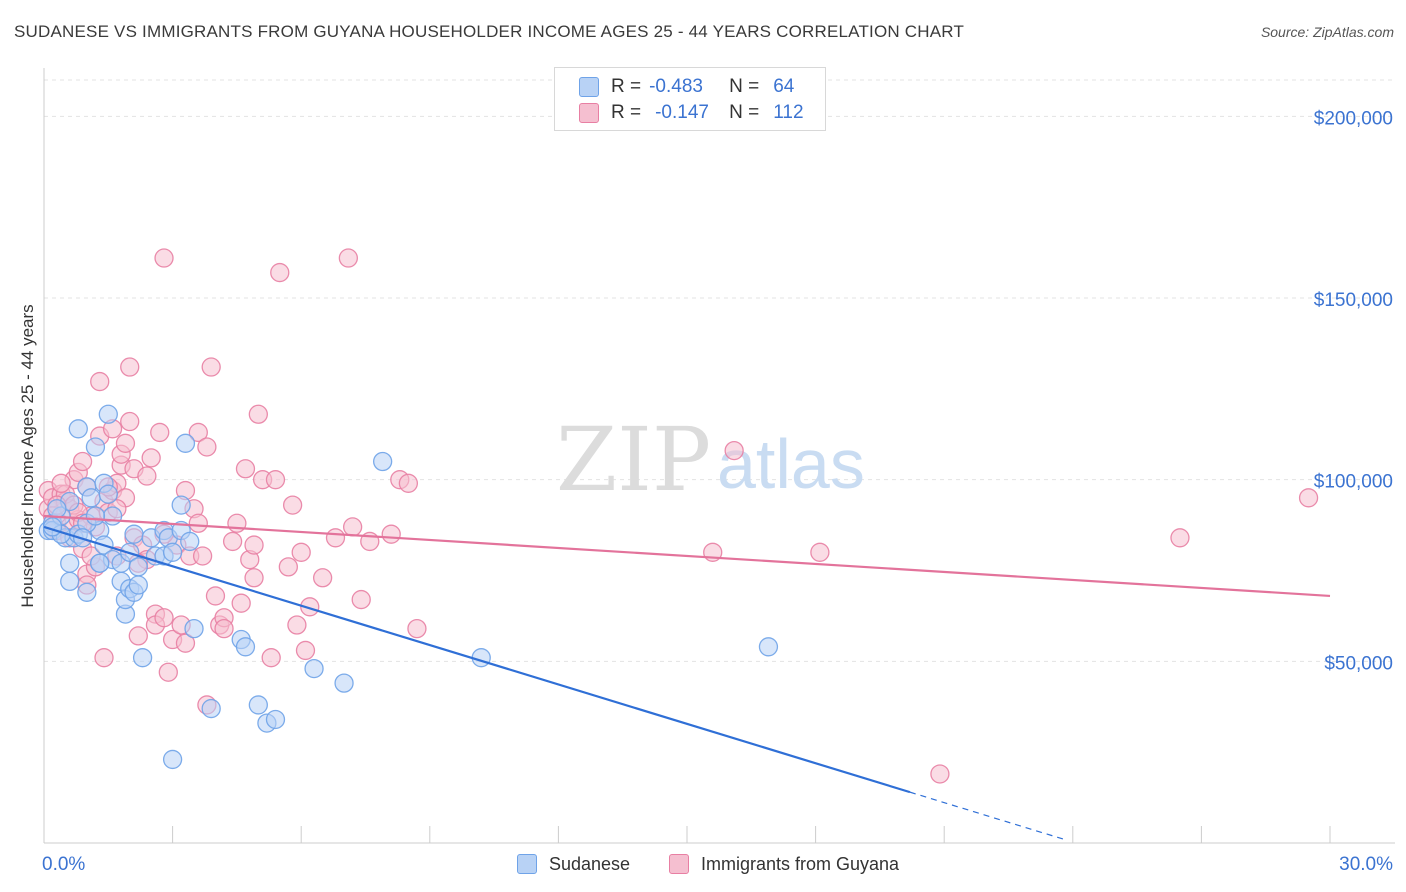  Describe the element at coordinates (987, 815) in the screenshot. I see `sudanese-trend-extension` at that location.